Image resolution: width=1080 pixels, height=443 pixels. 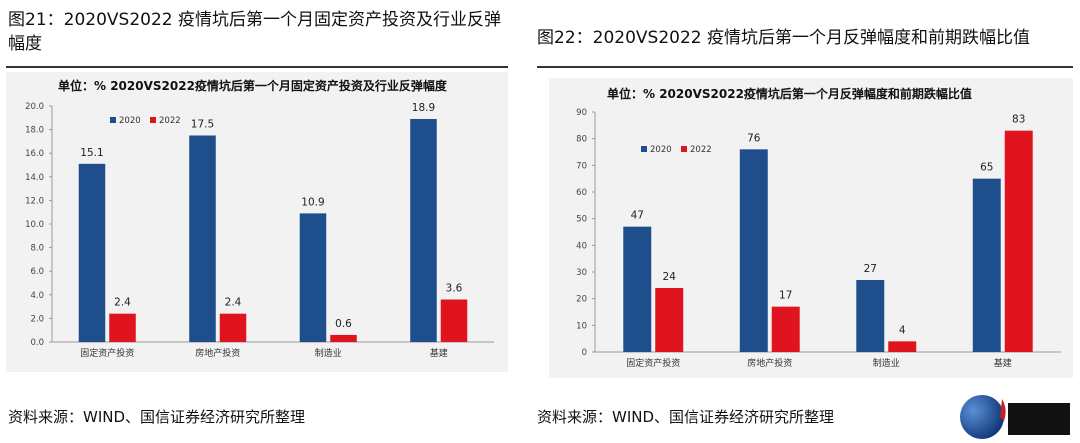 What do you see at coordinates (34, 201) in the screenshot?
I see `y-tick-label: 12.0` at bounding box center [34, 201].